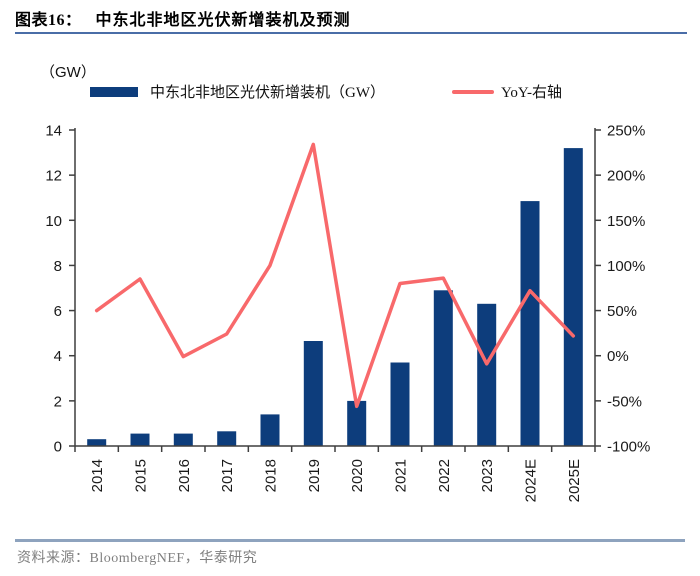 Image resolution: width=700 pixels, height=576 pixels. What do you see at coordinates (531, 480) in the screenshot?
I see `x-axis-label-2024E: 2024E` at bounding box center [531, 480].